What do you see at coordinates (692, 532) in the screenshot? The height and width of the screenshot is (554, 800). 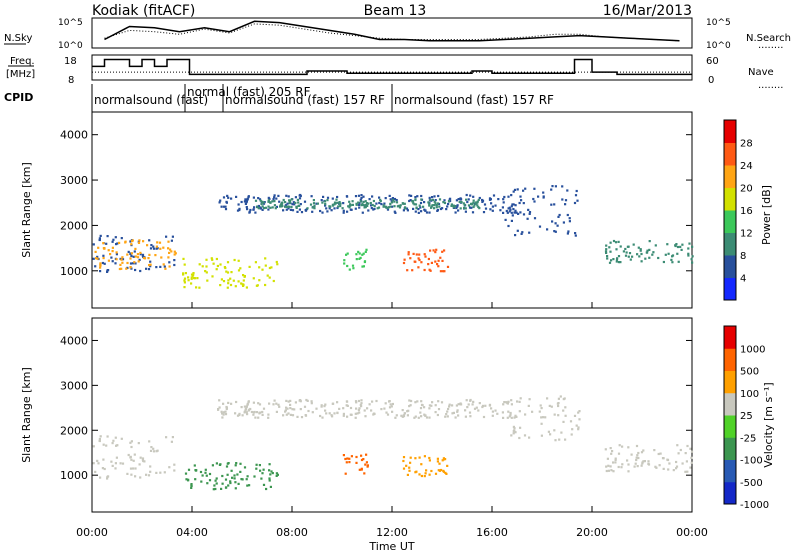 I see `x-tick-label: 00:00` at bounding box center [692, 532].